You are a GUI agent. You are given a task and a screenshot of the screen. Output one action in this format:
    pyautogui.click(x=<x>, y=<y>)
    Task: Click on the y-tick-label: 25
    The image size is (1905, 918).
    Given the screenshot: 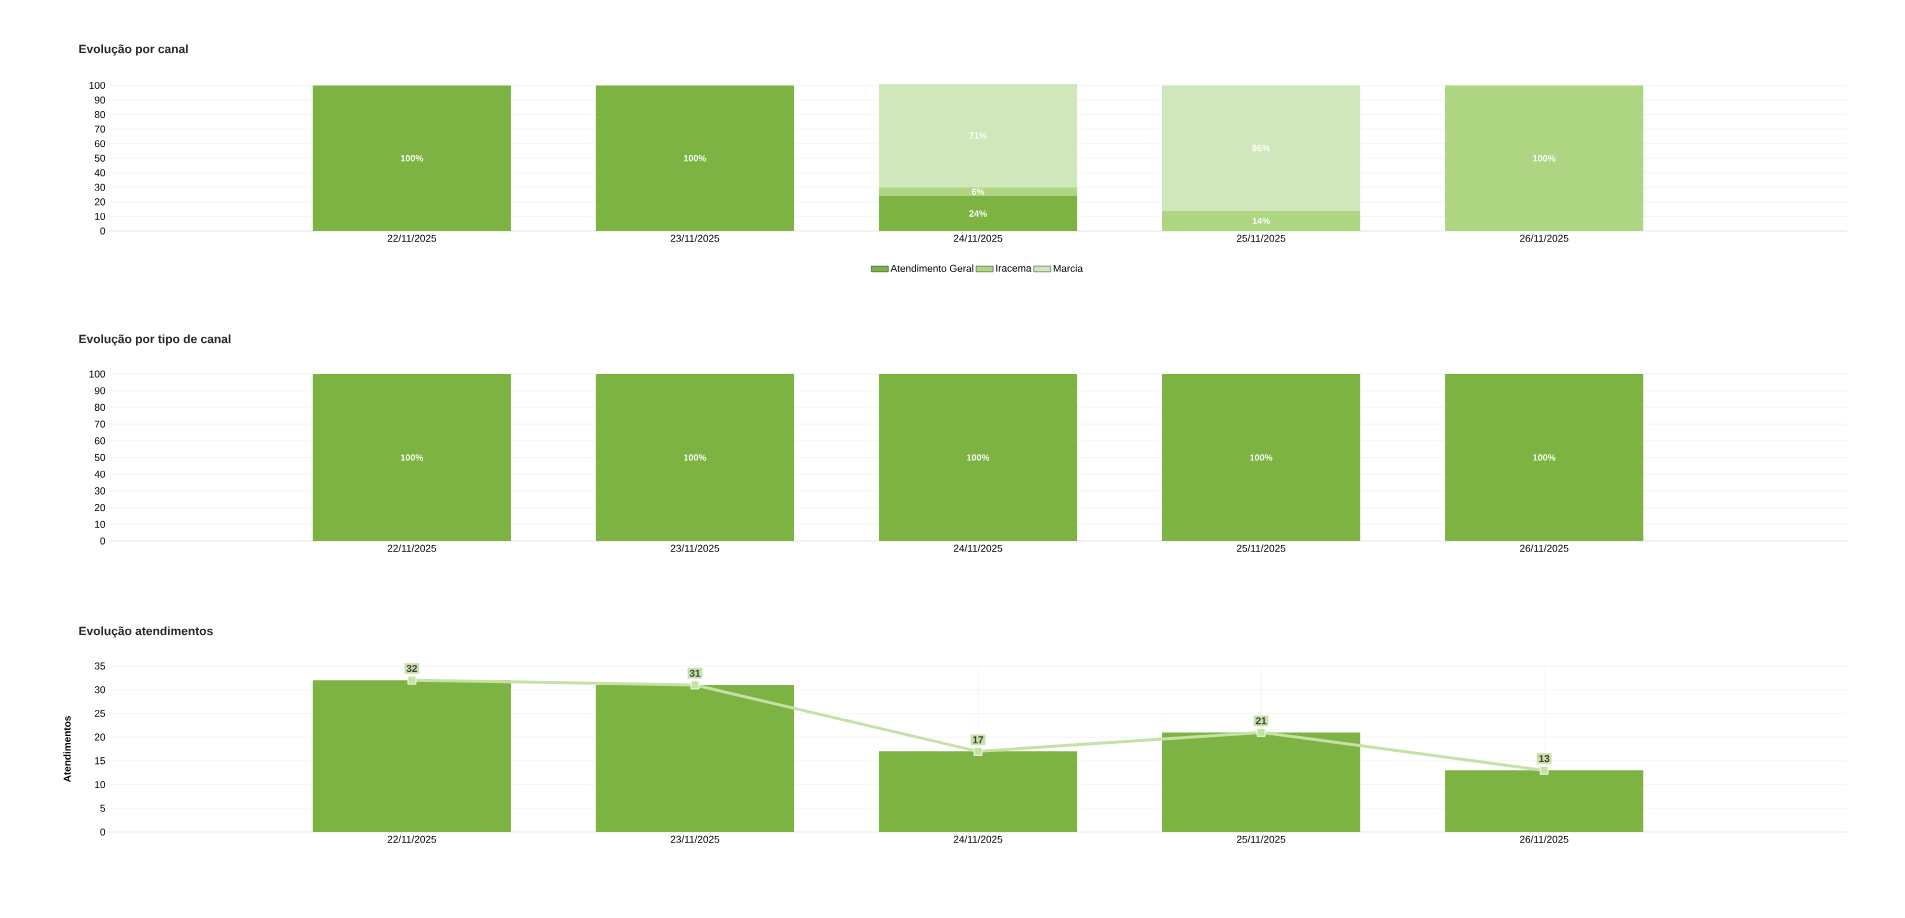 What is the action you would take?
    pyautogui.click(x=100, y=713)
    